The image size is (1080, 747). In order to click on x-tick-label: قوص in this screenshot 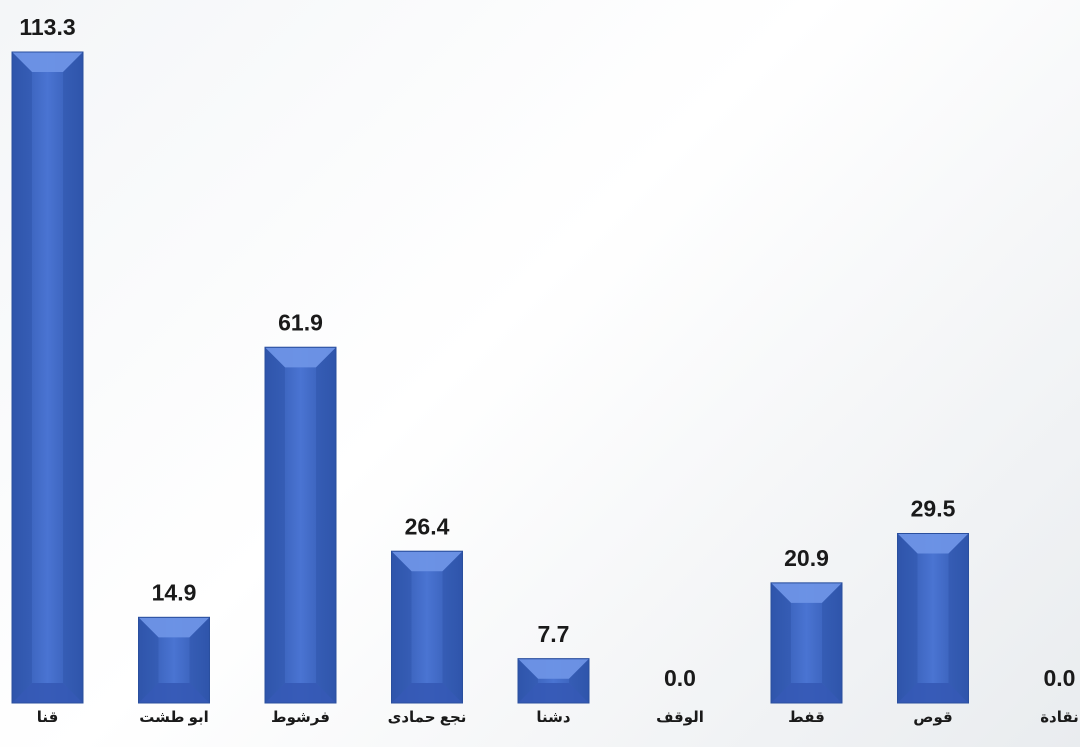, I will do `click(932, 717)`.